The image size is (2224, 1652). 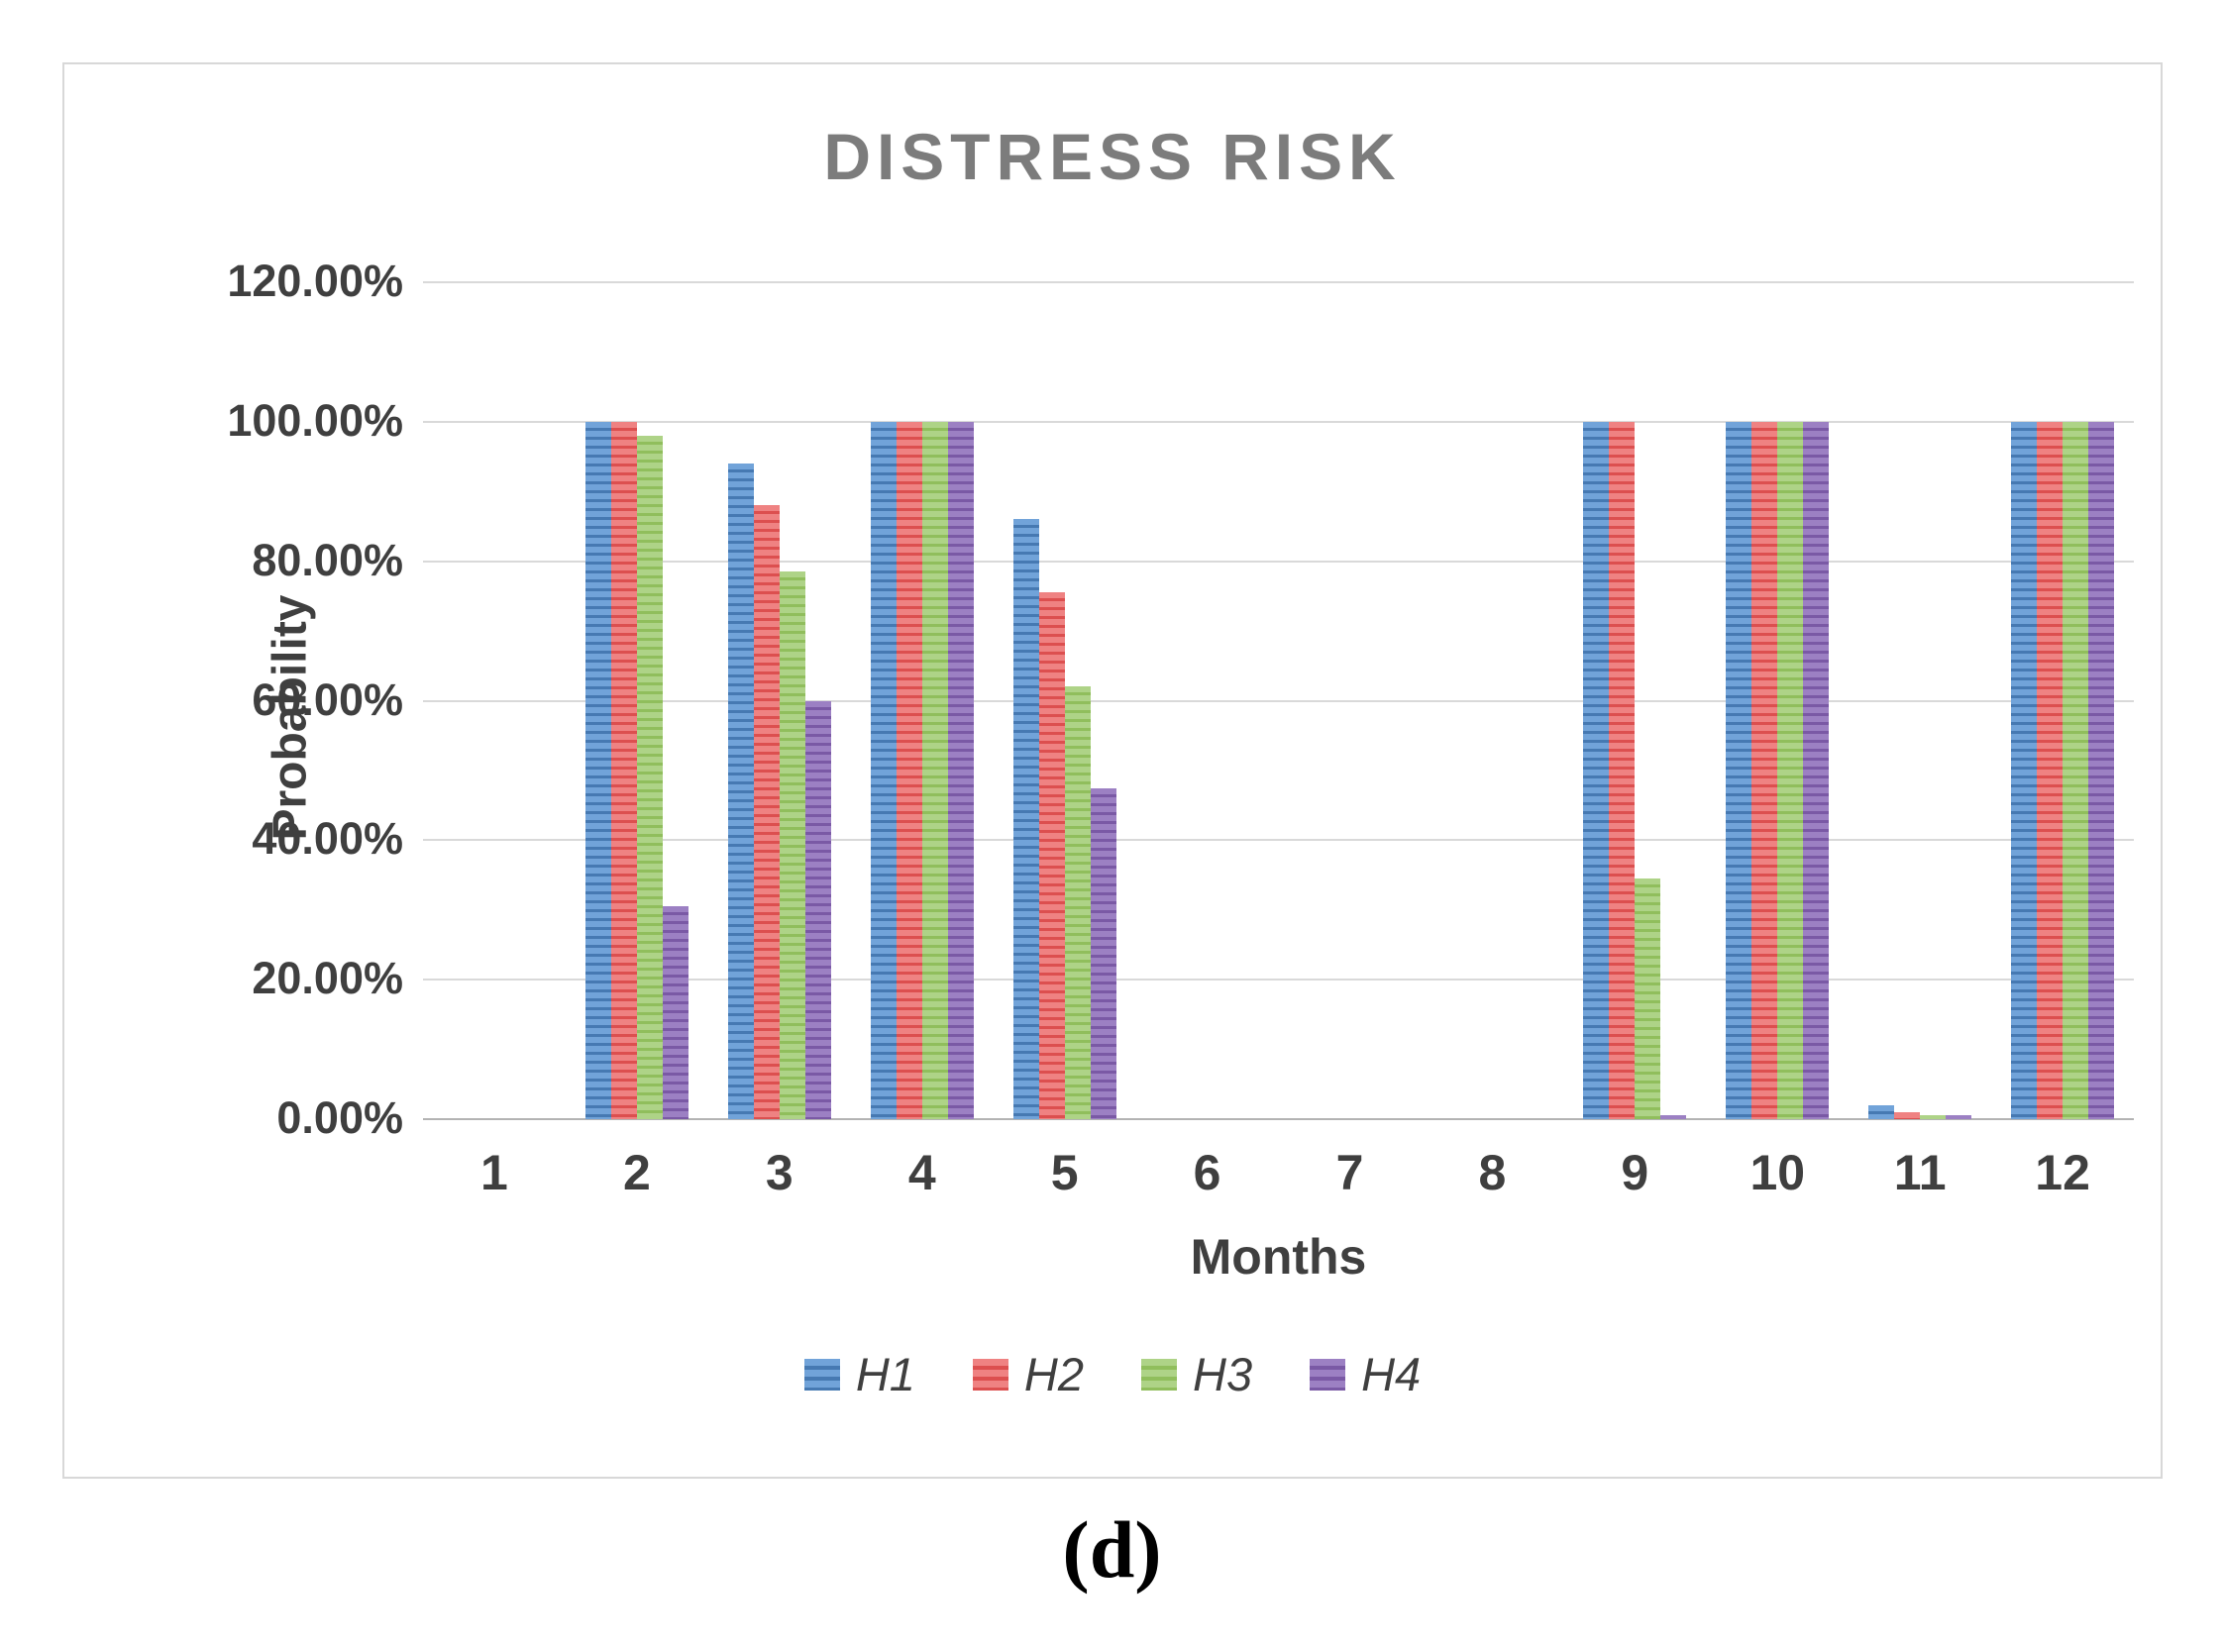 I want to click on y-tick-label: 20.00%, so click(x=327, y=978).